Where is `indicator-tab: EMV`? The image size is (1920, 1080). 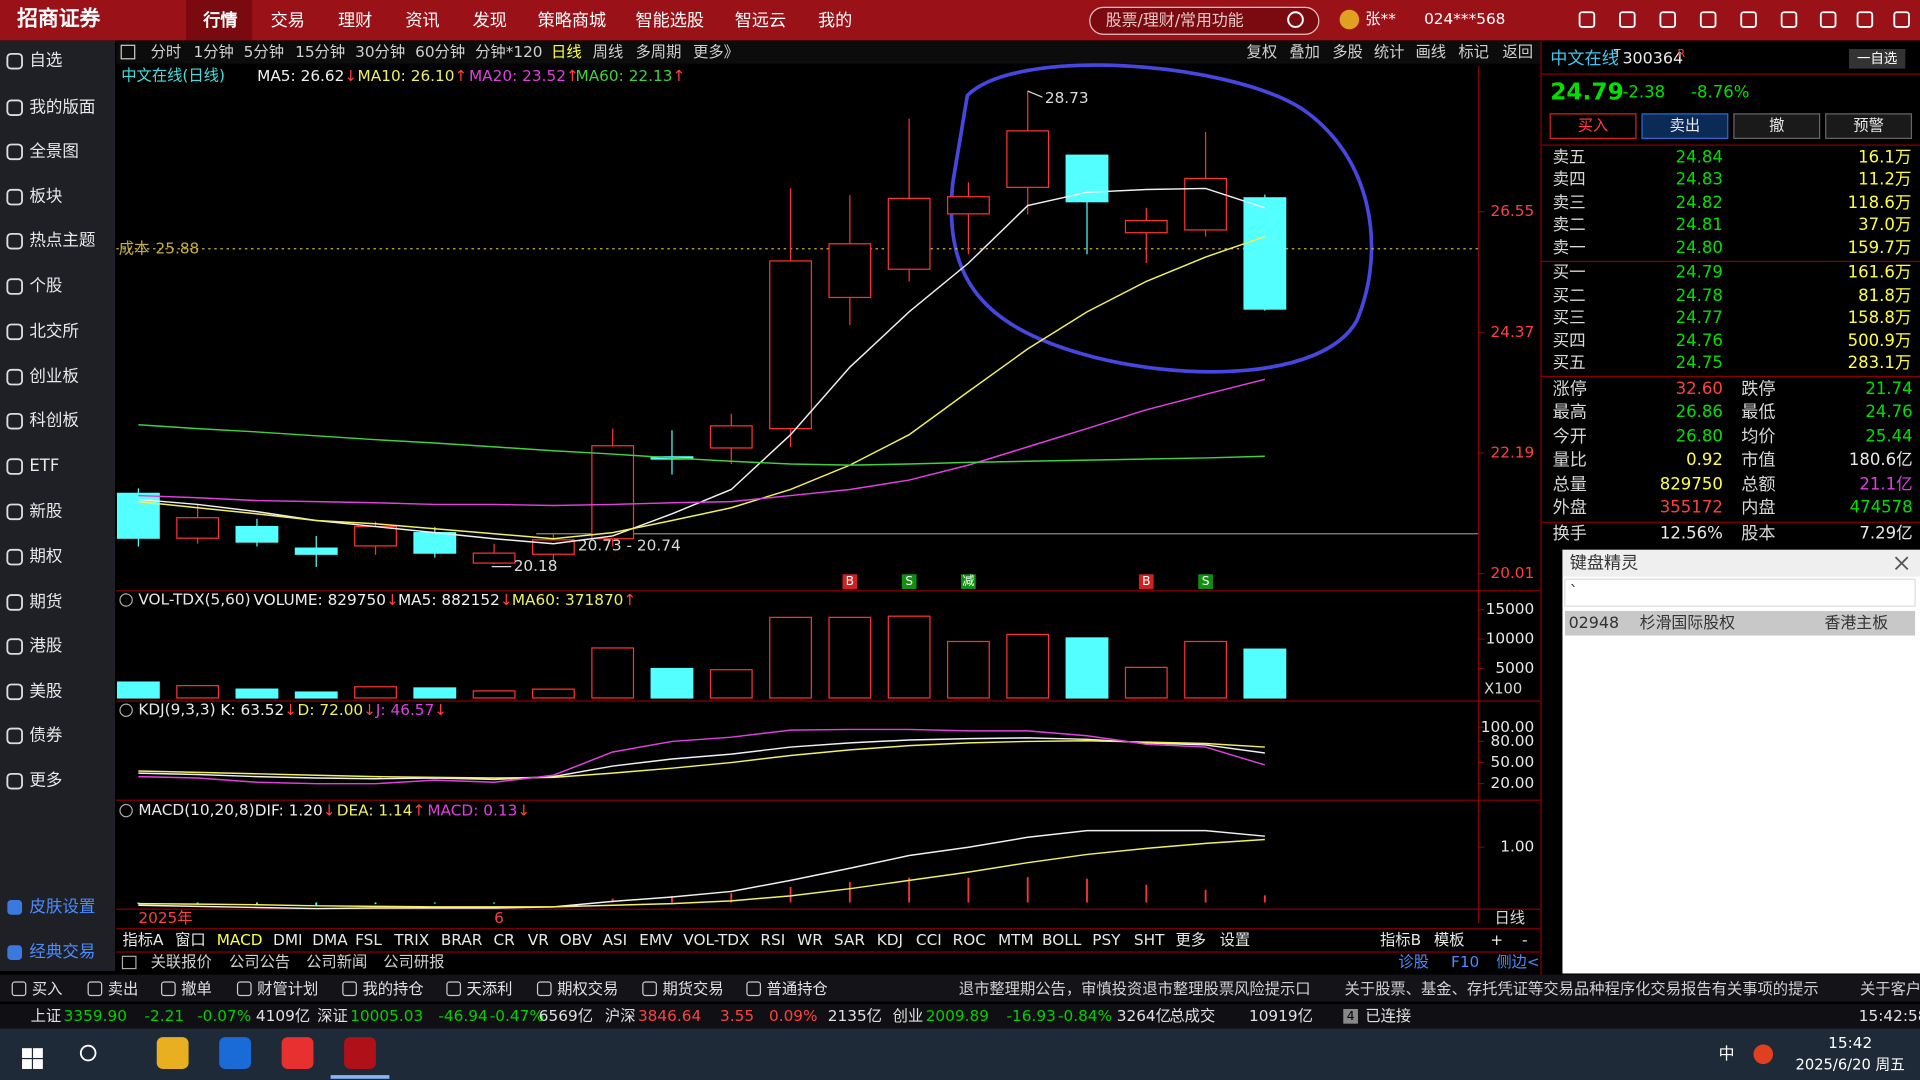 indicator-tab: EMV is located at coordinates (656, 940).